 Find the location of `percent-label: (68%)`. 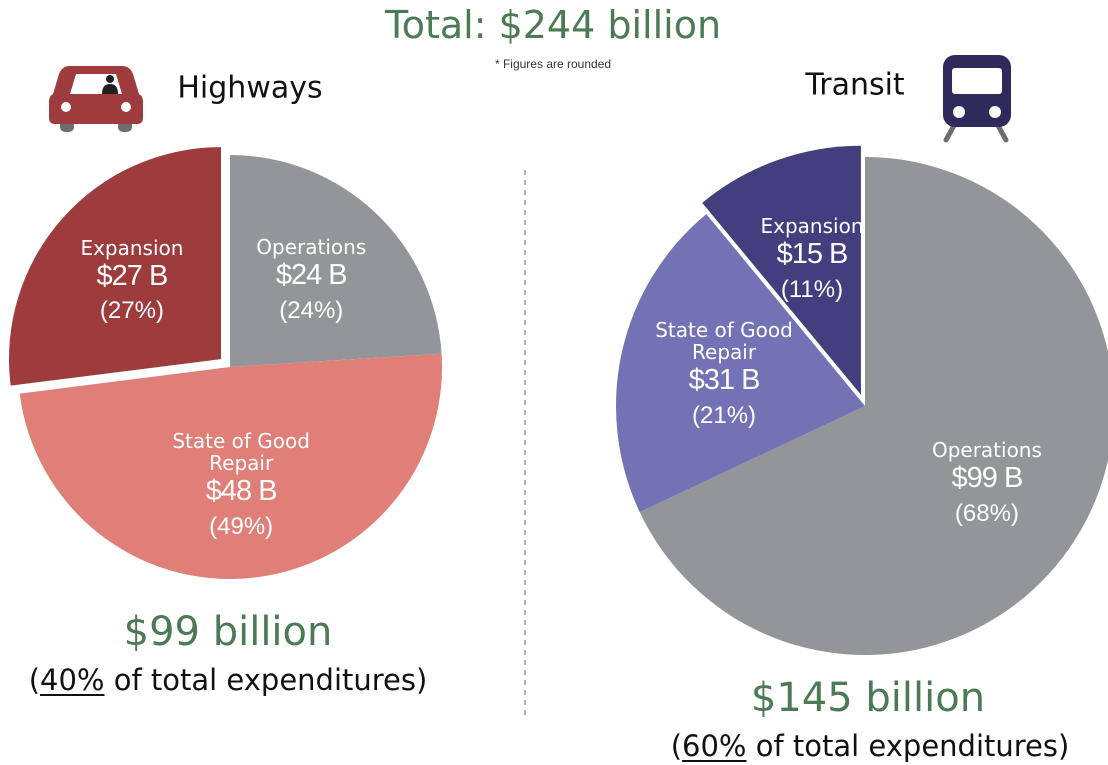

percent-label: (68%) is located at coordinates (986, 514).